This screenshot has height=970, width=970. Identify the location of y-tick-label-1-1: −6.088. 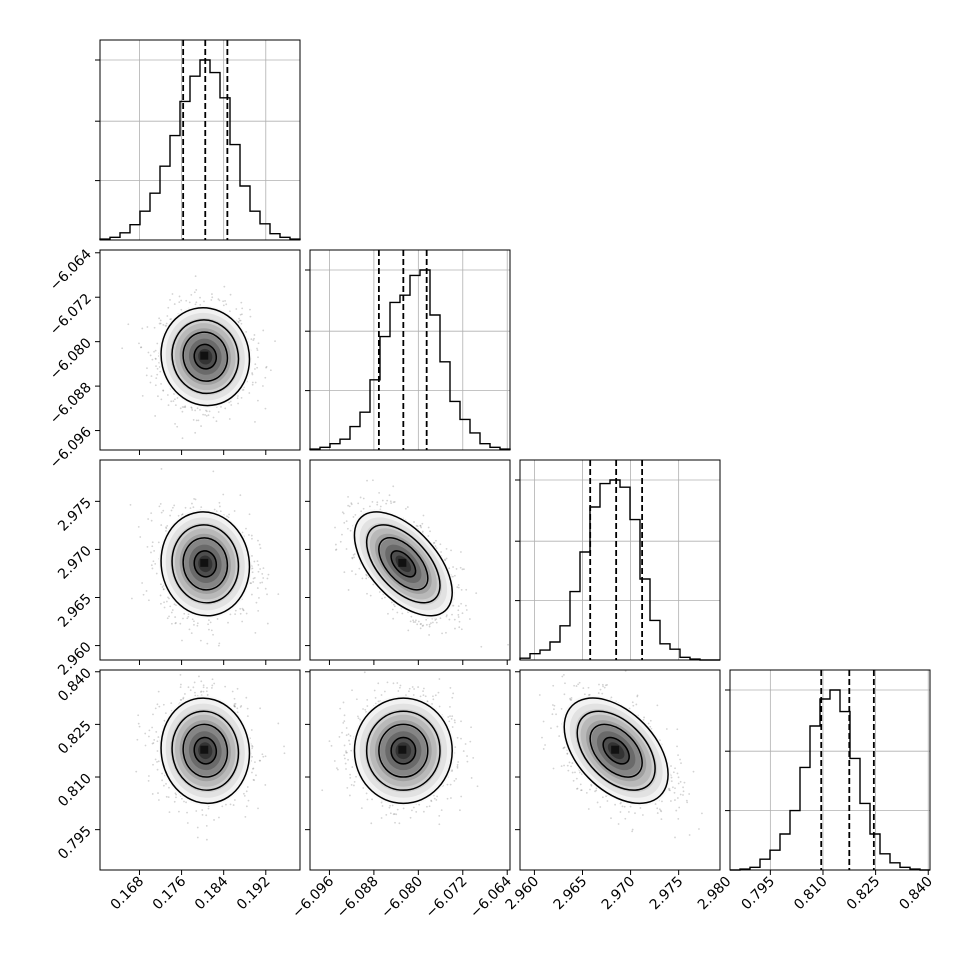
(71, 404).